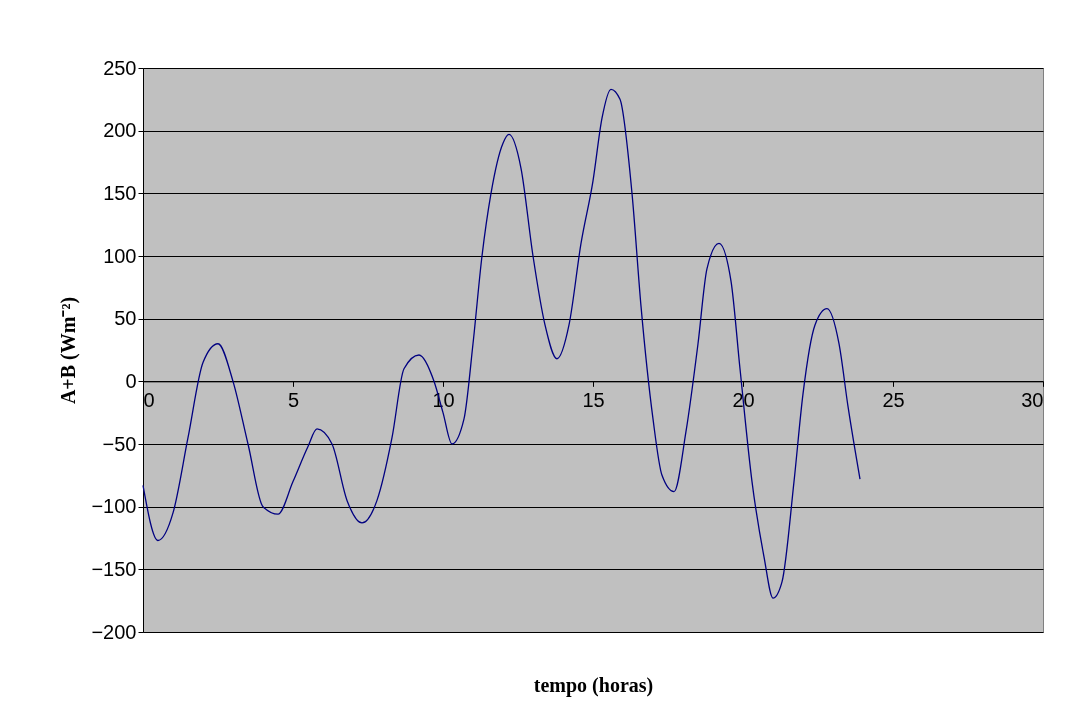  I want to click on x-tick-label: 15, so click(593, 399).